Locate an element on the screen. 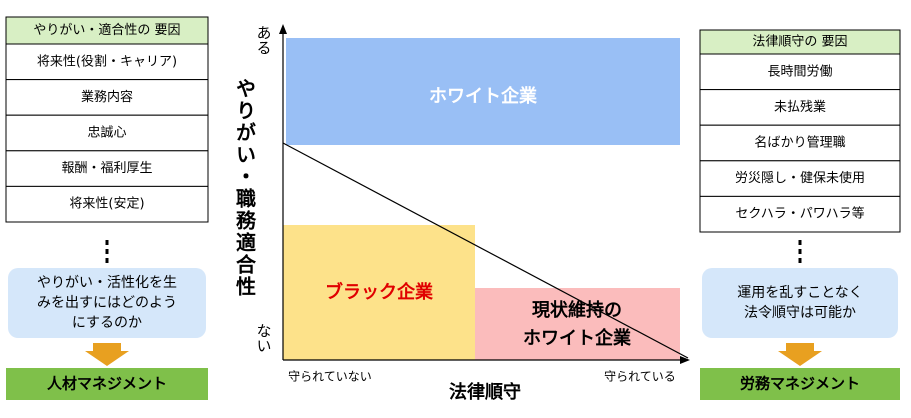 This screenshot has height=418, width=911. row-text: 業務内容 is located at coordinates (107, 97).